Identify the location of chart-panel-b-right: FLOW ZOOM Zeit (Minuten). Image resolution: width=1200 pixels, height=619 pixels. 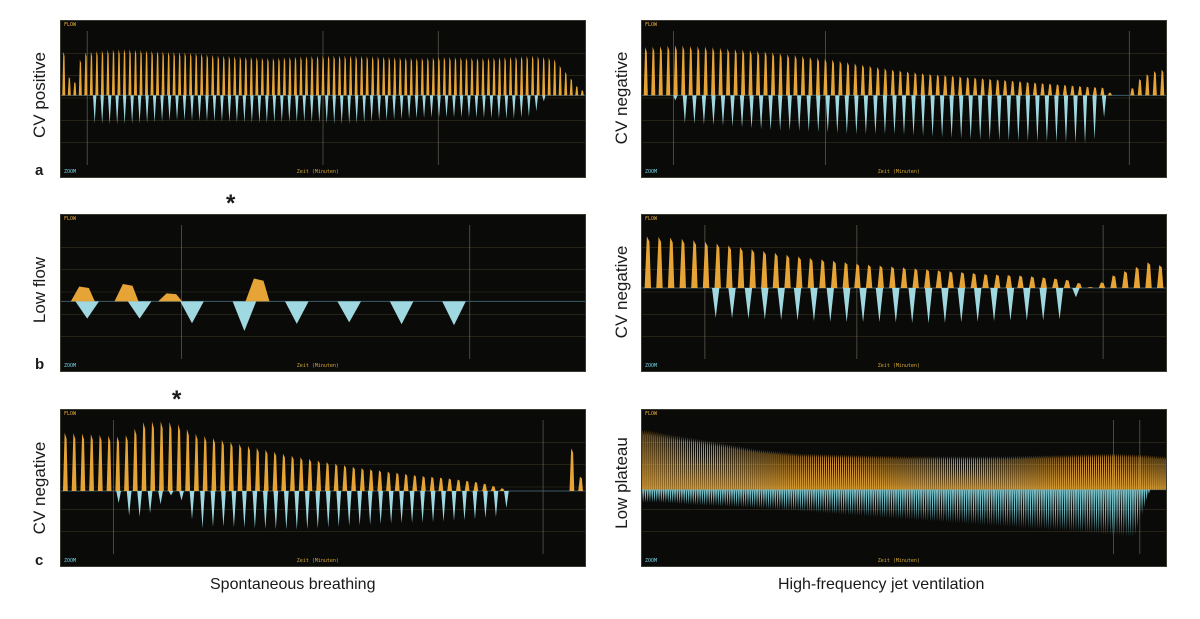
(904, 293).